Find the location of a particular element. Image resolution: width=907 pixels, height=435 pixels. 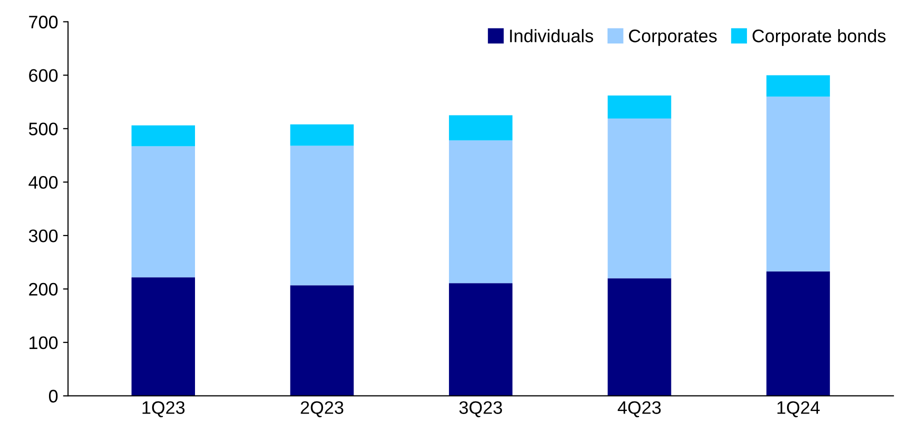

y-tick-label: 300 is located at coordinates (43, 235).